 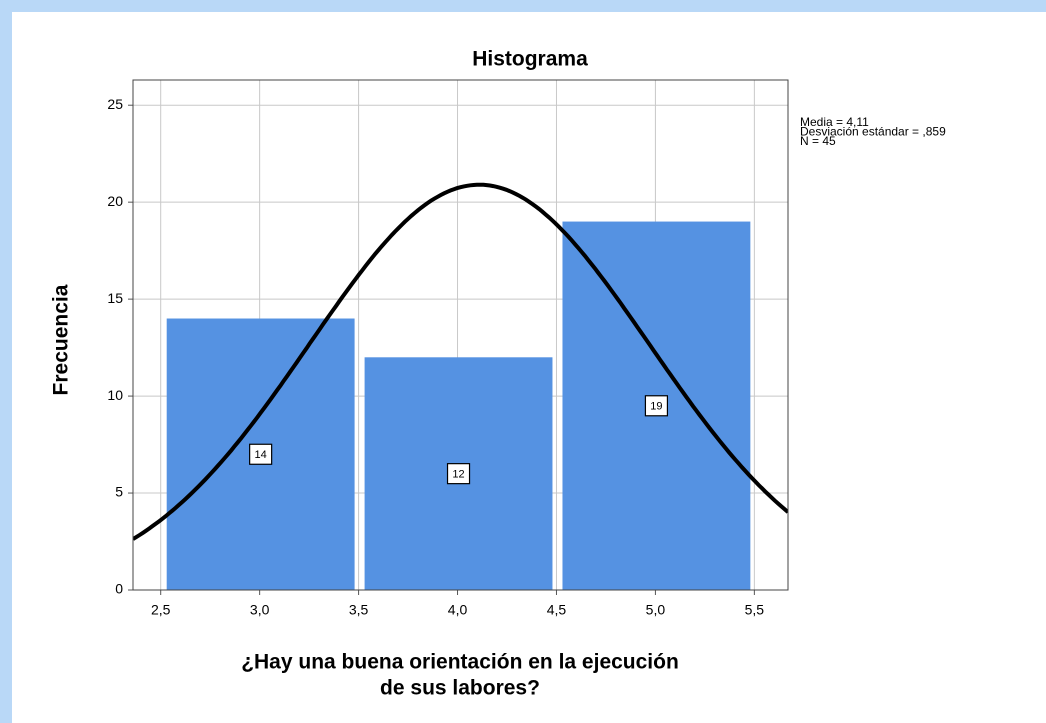 What do you see at coordinates (818, 141) in the screenshot?
I see `stat-annotation: N = 45` at bounding box center [818, 141].